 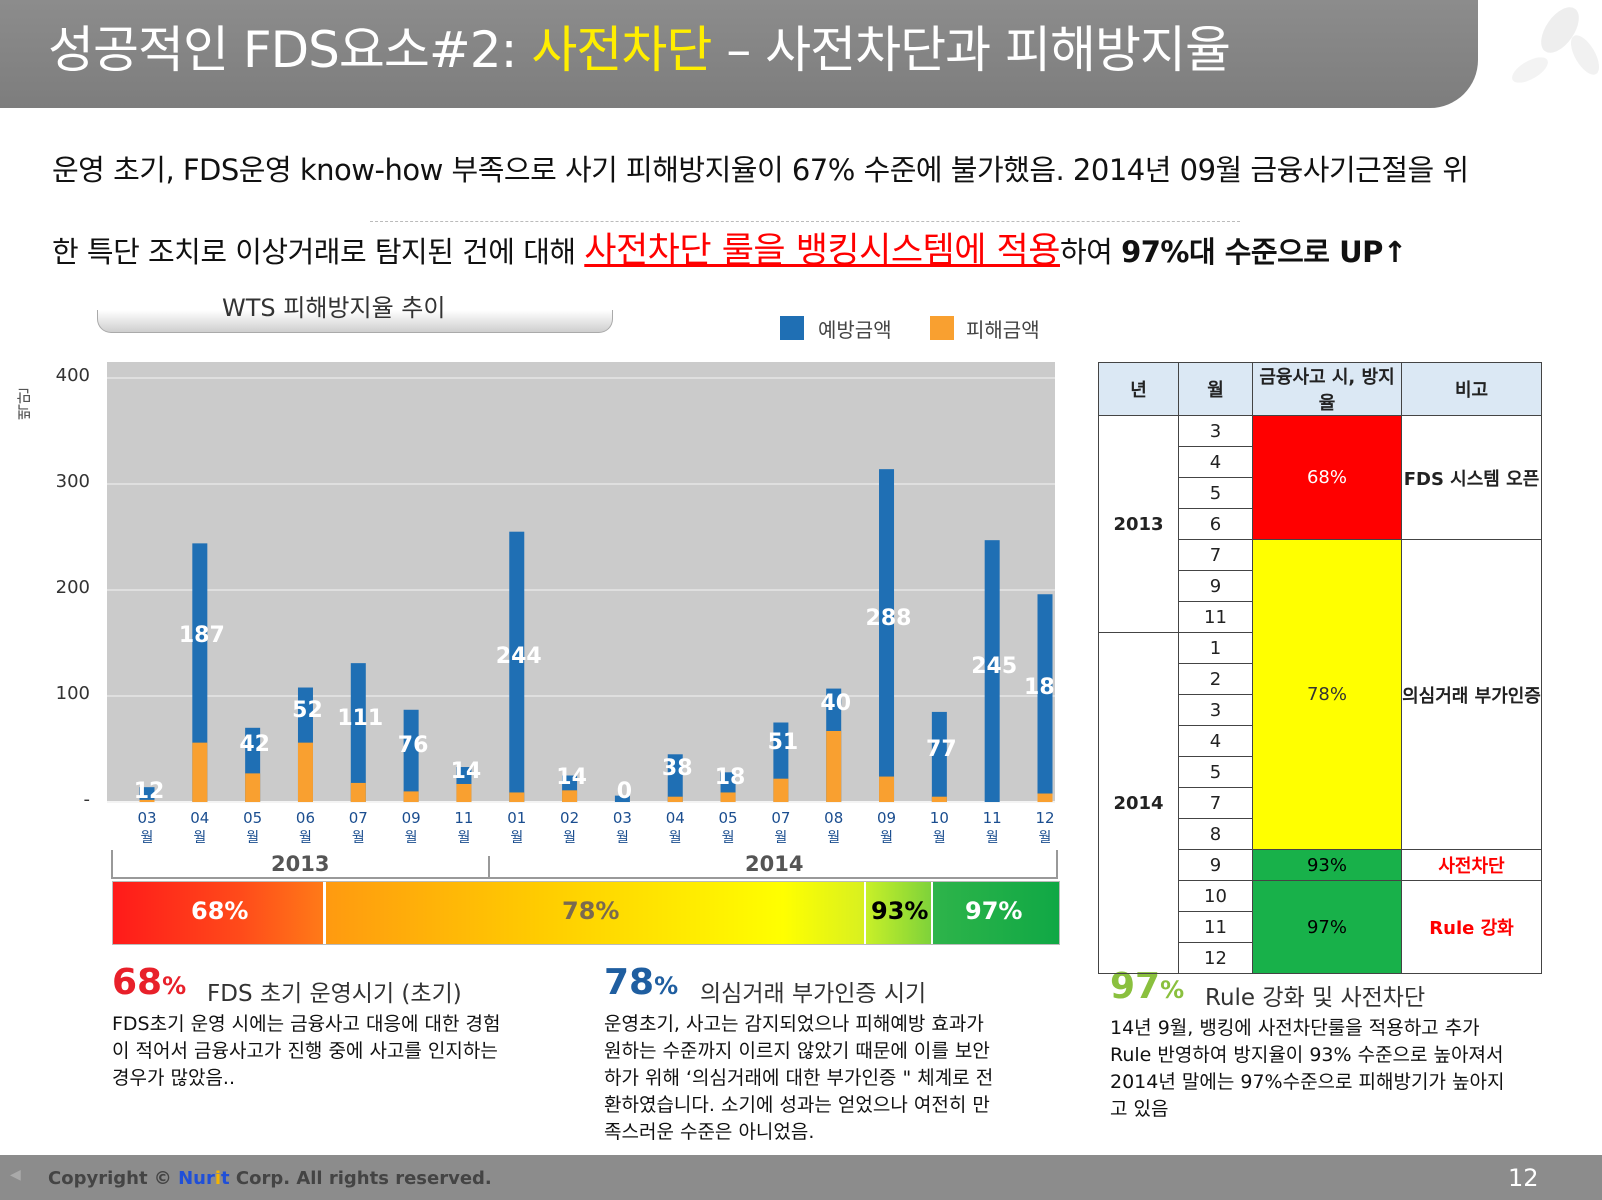 I want to click on rate-band-label-97: 97%, so click(x=994, y=911).